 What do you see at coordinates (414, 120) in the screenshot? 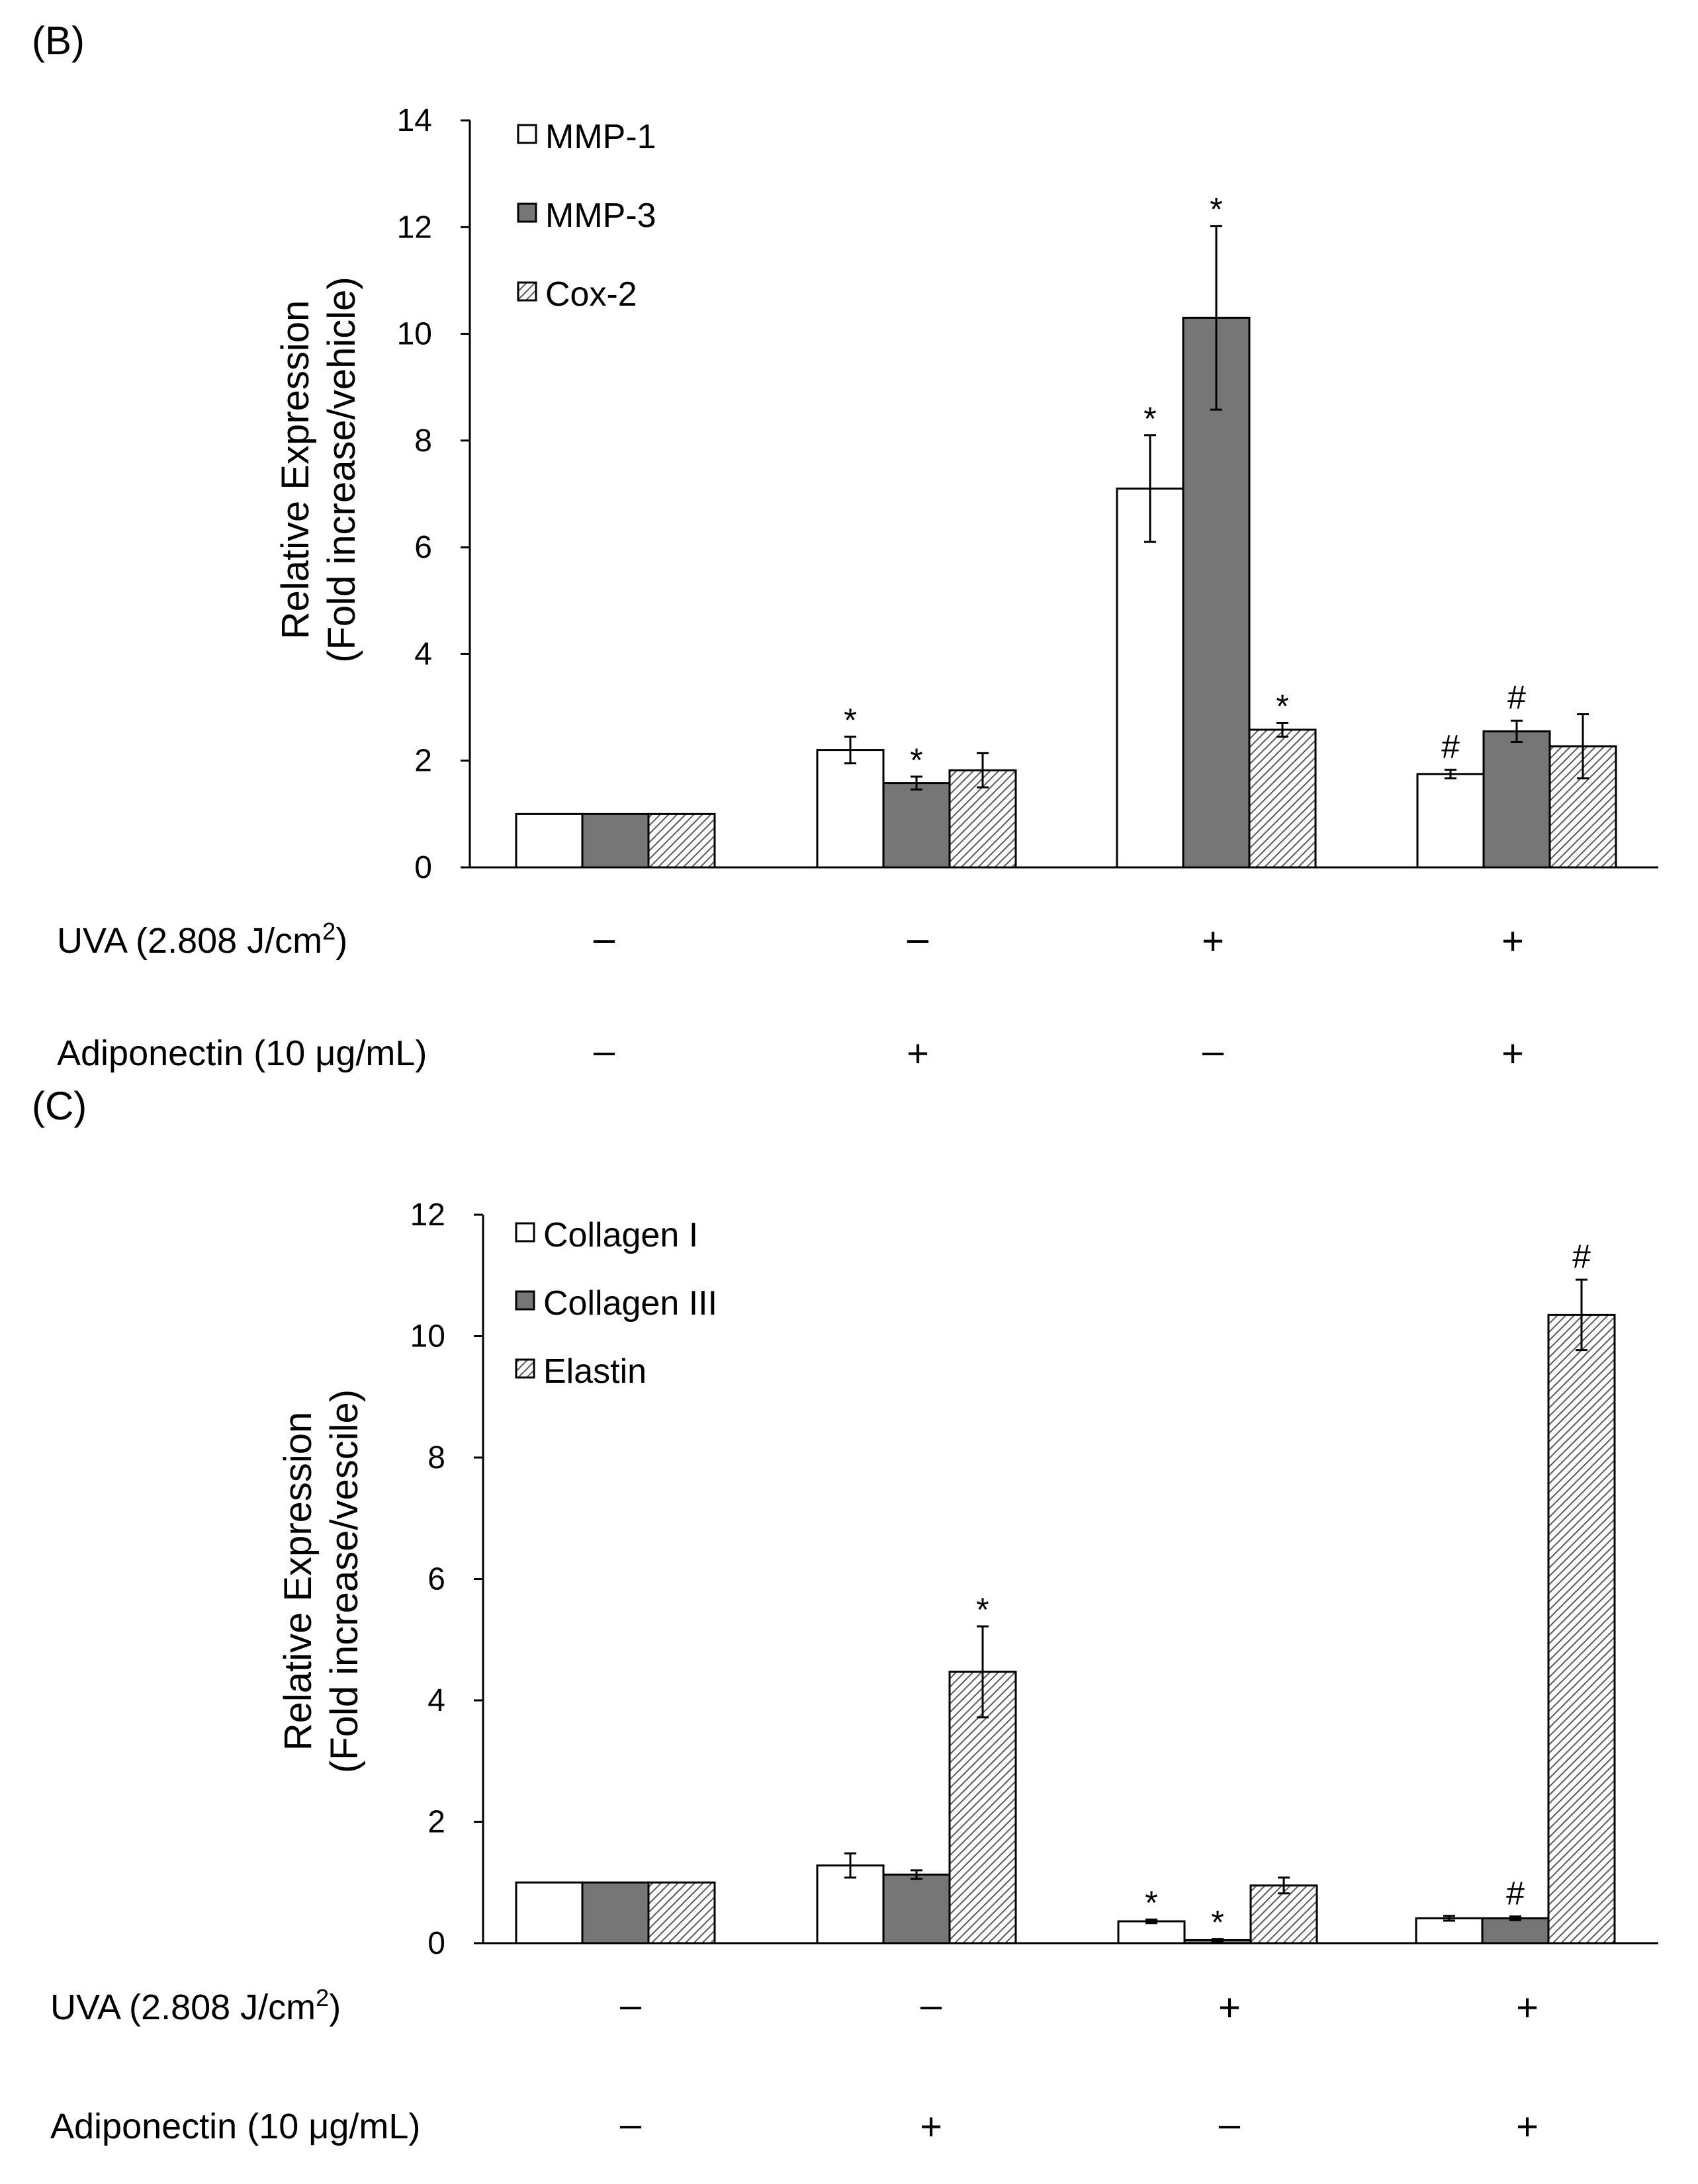
I see `y-tick-label: 14` at bounding box center [414, 120].